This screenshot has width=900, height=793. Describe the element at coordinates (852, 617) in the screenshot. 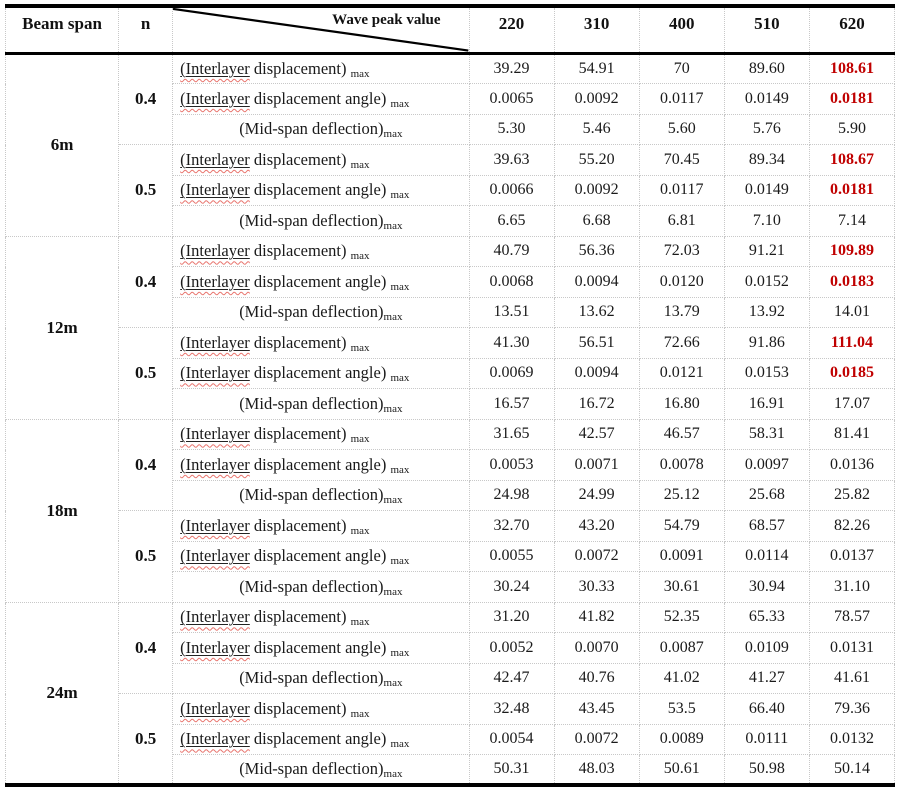

I see `value-cell: 78.57` at that location.